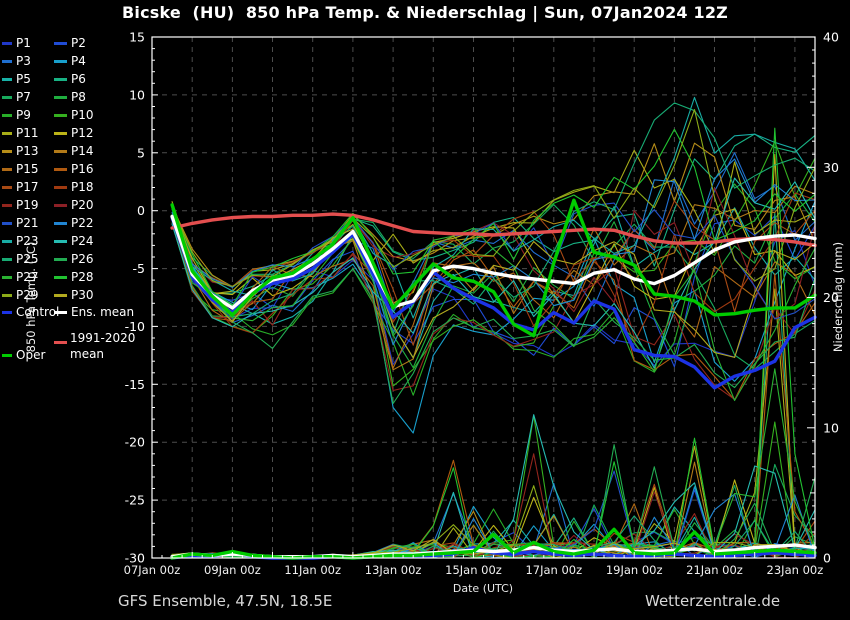 The image size is (850, 620). Describe the element at coordinates (23, 43) in the screenshot. I see `legend-label-p1: P1` at that location.